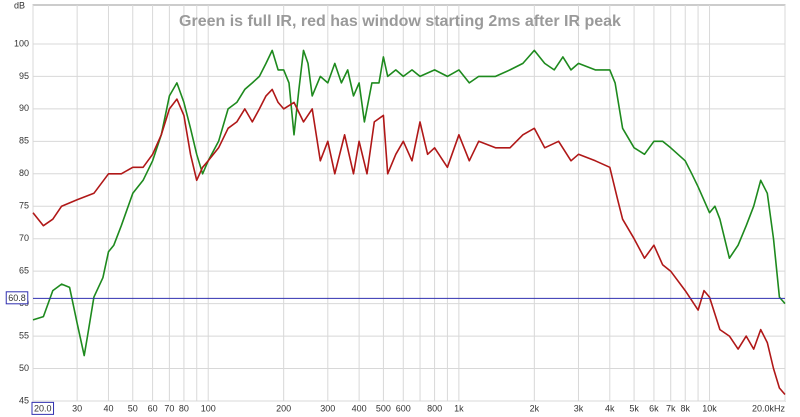 This screenshot has height=417, width=800. I want to click on y-tick-label: 65, so click(24, 271).